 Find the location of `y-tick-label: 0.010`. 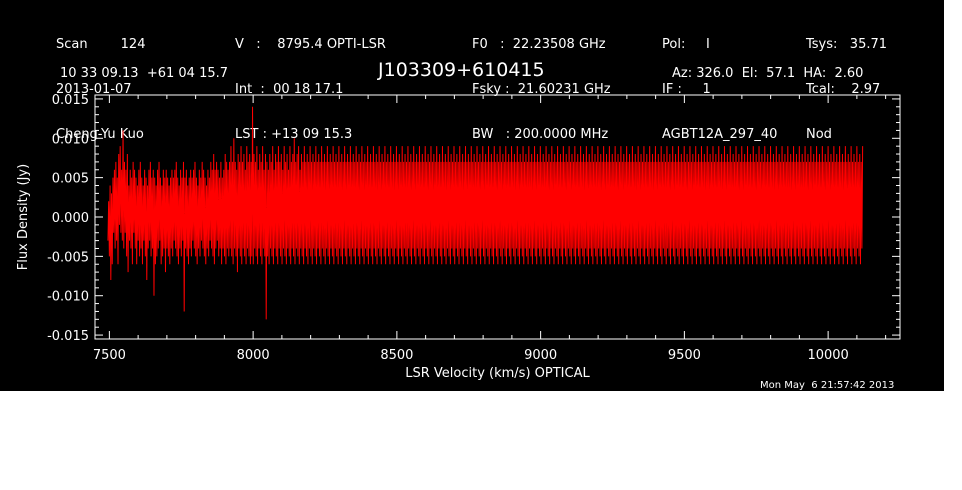

y-tick-label: 0.010 is located at coordinates (70, 139).